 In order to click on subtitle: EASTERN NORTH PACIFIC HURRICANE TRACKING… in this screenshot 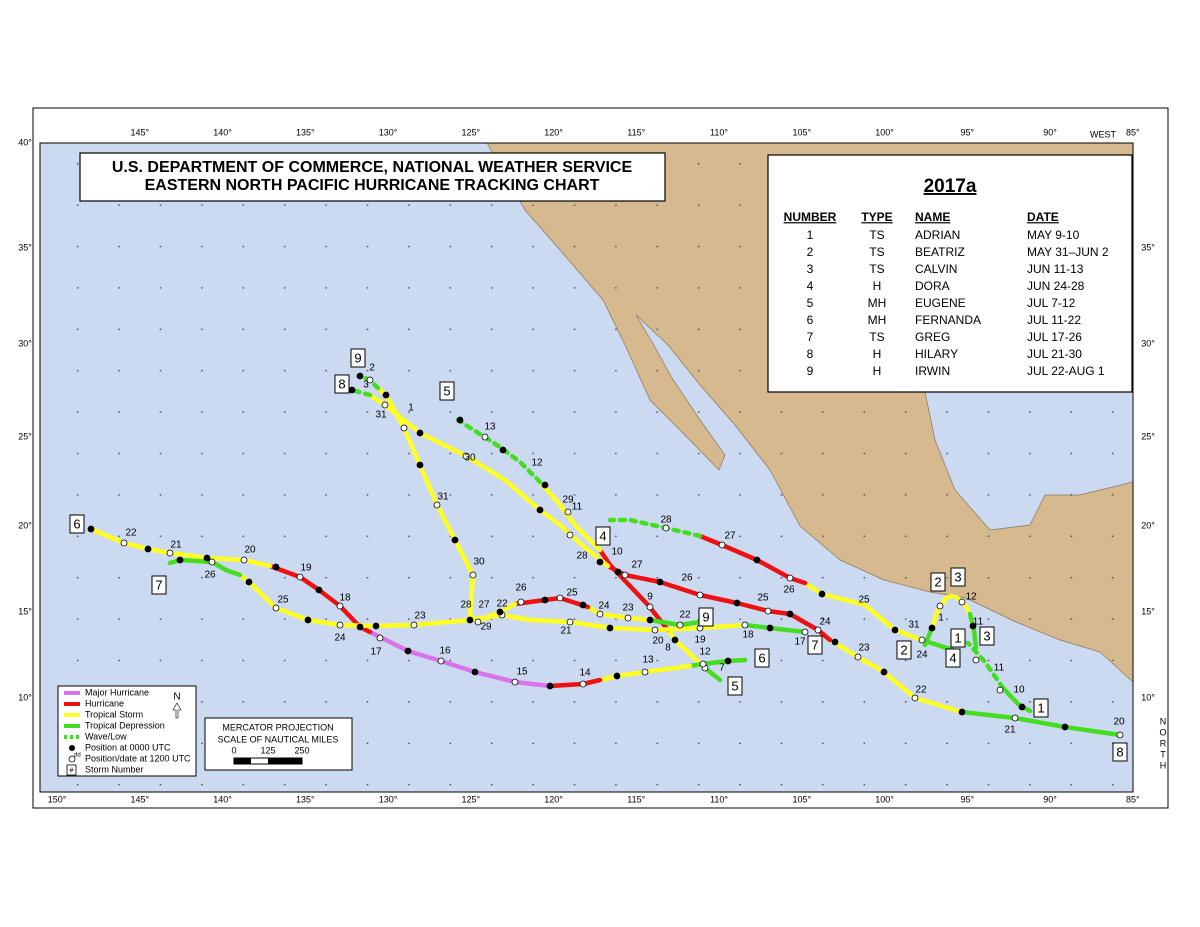, I will do `click(372, 185)`.